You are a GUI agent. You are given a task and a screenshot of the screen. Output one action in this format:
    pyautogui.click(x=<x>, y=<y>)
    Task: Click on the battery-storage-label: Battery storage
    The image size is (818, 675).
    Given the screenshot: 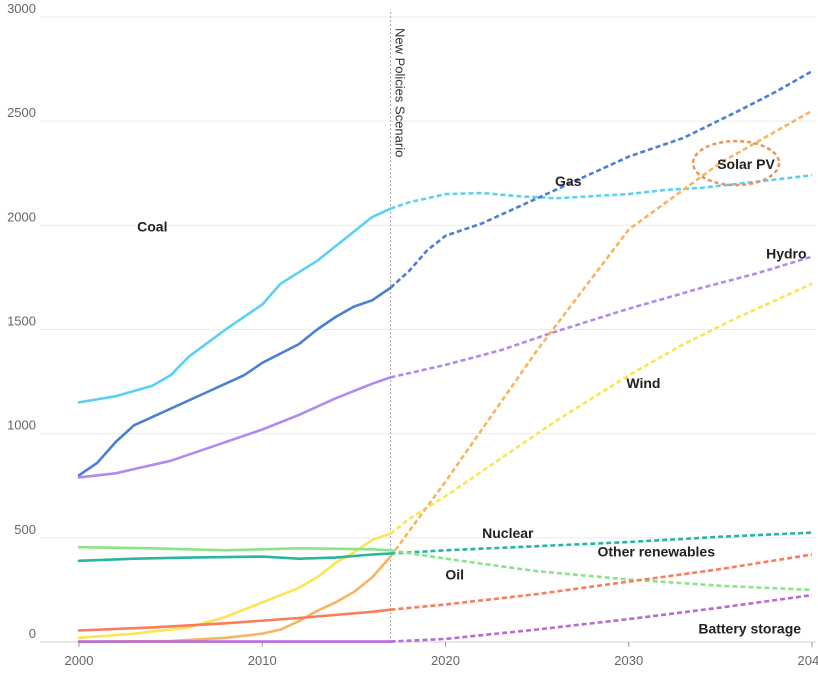 What is the action you would take?
    pyautogui.click(x=749, y=629)
    